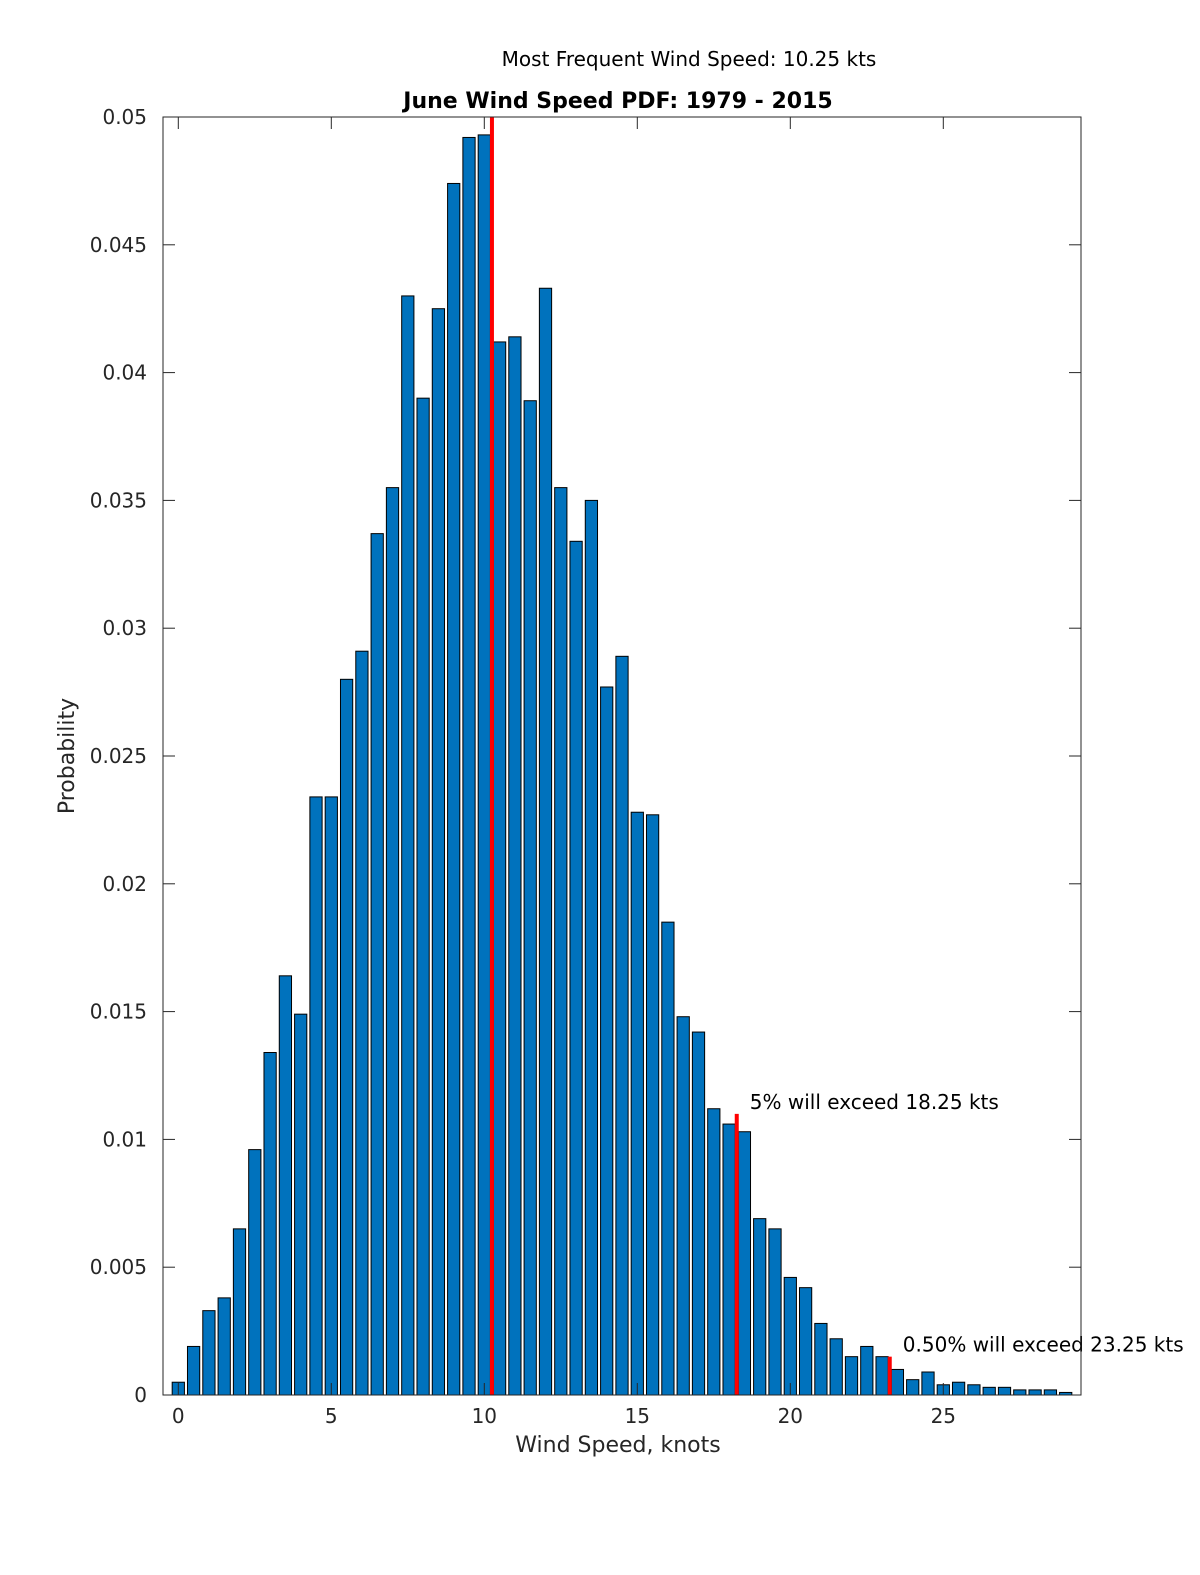 Image resolution: width=1200 pixels, height=1575 pixels. What do you see at coordinates (118, 756) in the screenshot?
I see `y-tick-label-5: 0.025` at bounding box center [118, 756].